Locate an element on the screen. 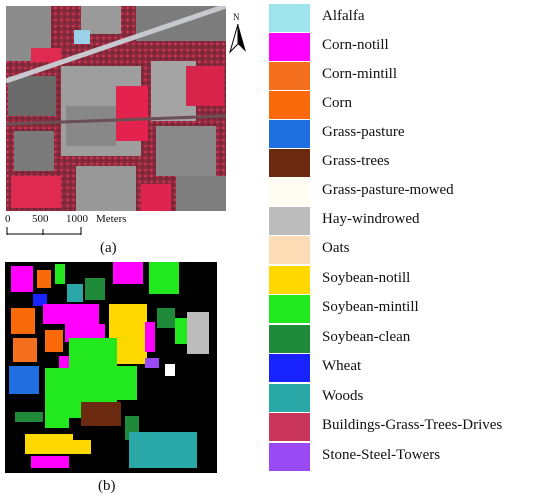 Image resolution: width=550 pixels, height=502 pixels. legend-item: Soybean-mintill is located at coordinates (408, 309).